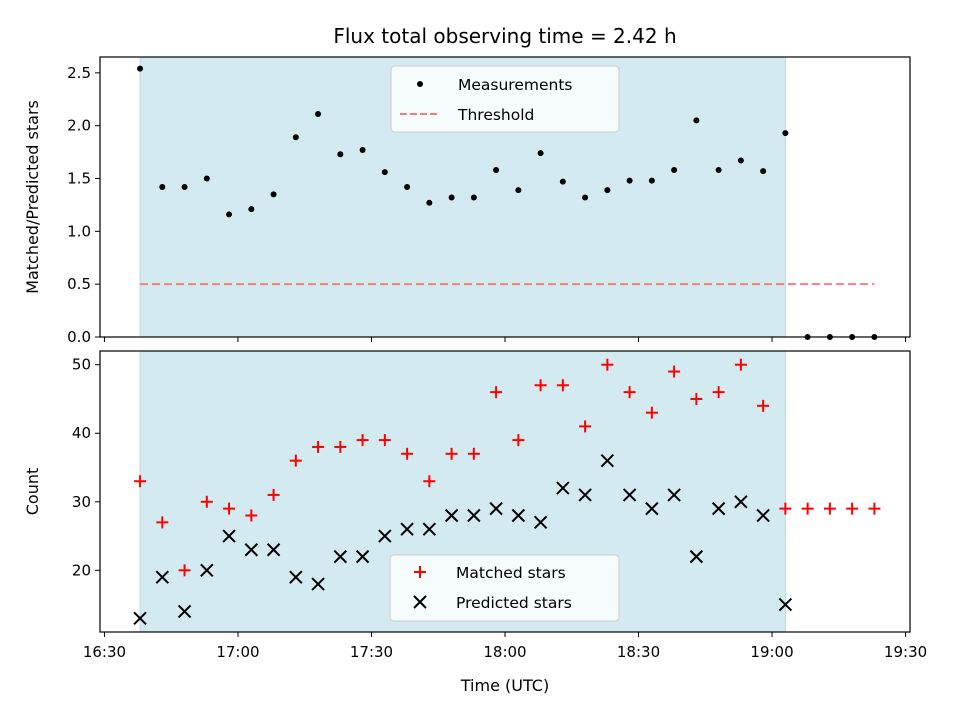 This screenshot has width=960, height=720. Describe the element at coordinates (79, 179) in the screenshot. I see `y-tick-label: 1.5` at that location.